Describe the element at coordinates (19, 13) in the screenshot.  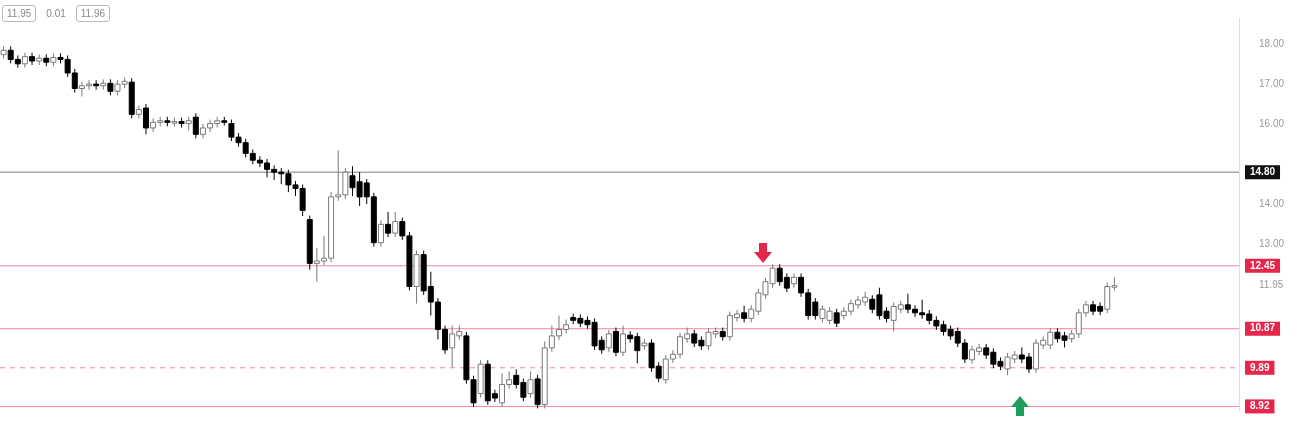
I see `annotation: 11.95` at that location.